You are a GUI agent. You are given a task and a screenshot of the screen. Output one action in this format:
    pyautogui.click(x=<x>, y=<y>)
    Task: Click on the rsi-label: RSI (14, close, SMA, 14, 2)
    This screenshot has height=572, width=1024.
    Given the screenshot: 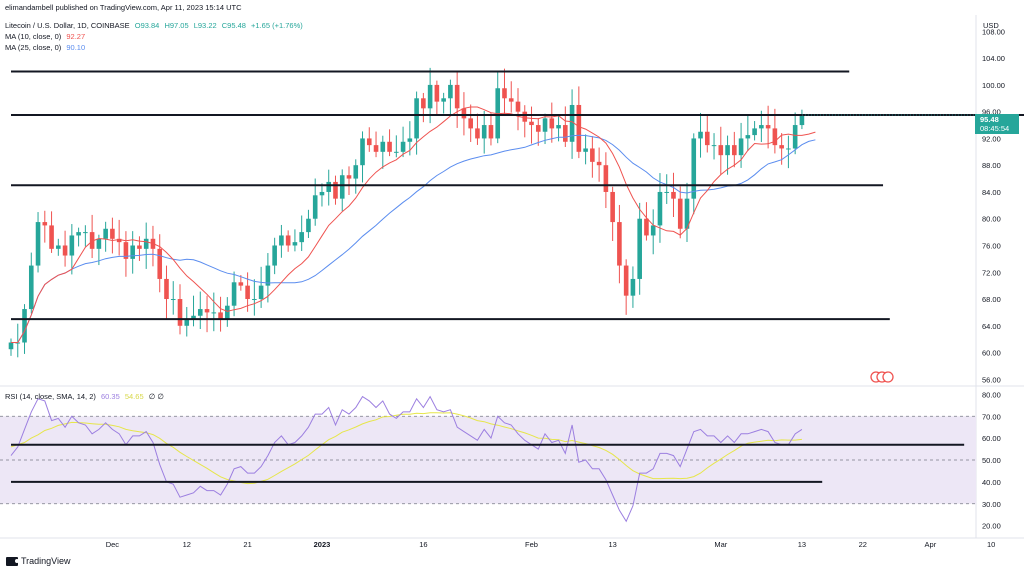 What is the action you would take?
    pyautogui.click(x=50, y=396)
    